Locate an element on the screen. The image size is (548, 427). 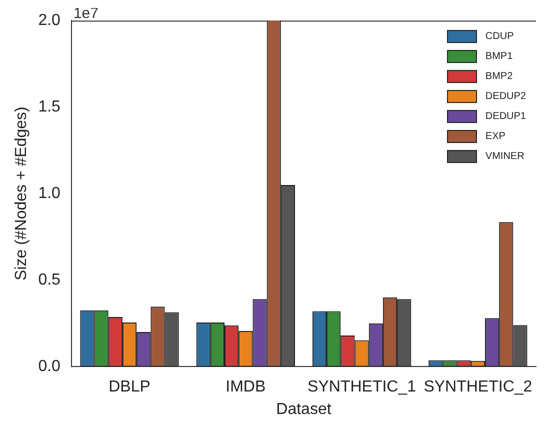
x-tick-label: DBLP is located at coordinates (129, 387).